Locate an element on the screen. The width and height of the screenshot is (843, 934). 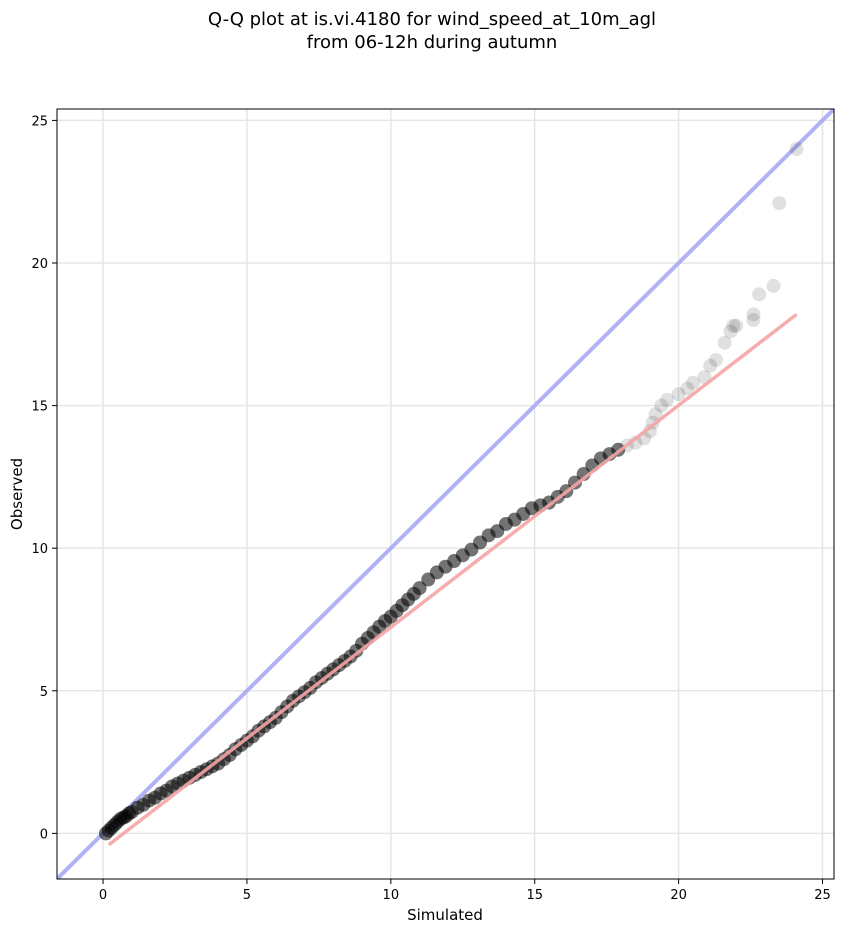
y-tick-label: 0 is located at coordinates (44, 834).